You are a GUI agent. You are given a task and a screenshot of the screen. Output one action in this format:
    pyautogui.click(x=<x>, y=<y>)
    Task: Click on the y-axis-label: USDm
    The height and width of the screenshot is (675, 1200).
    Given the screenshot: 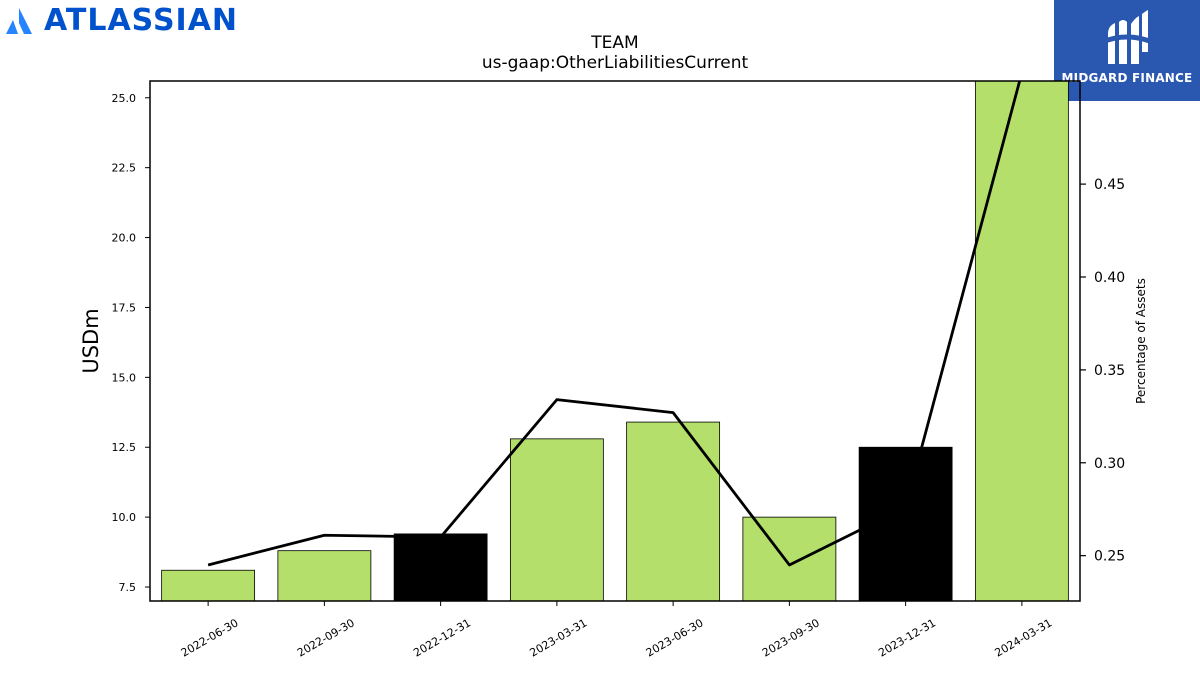 What is the action you would take?
    pyautogui.click(x=91, y=340)
    